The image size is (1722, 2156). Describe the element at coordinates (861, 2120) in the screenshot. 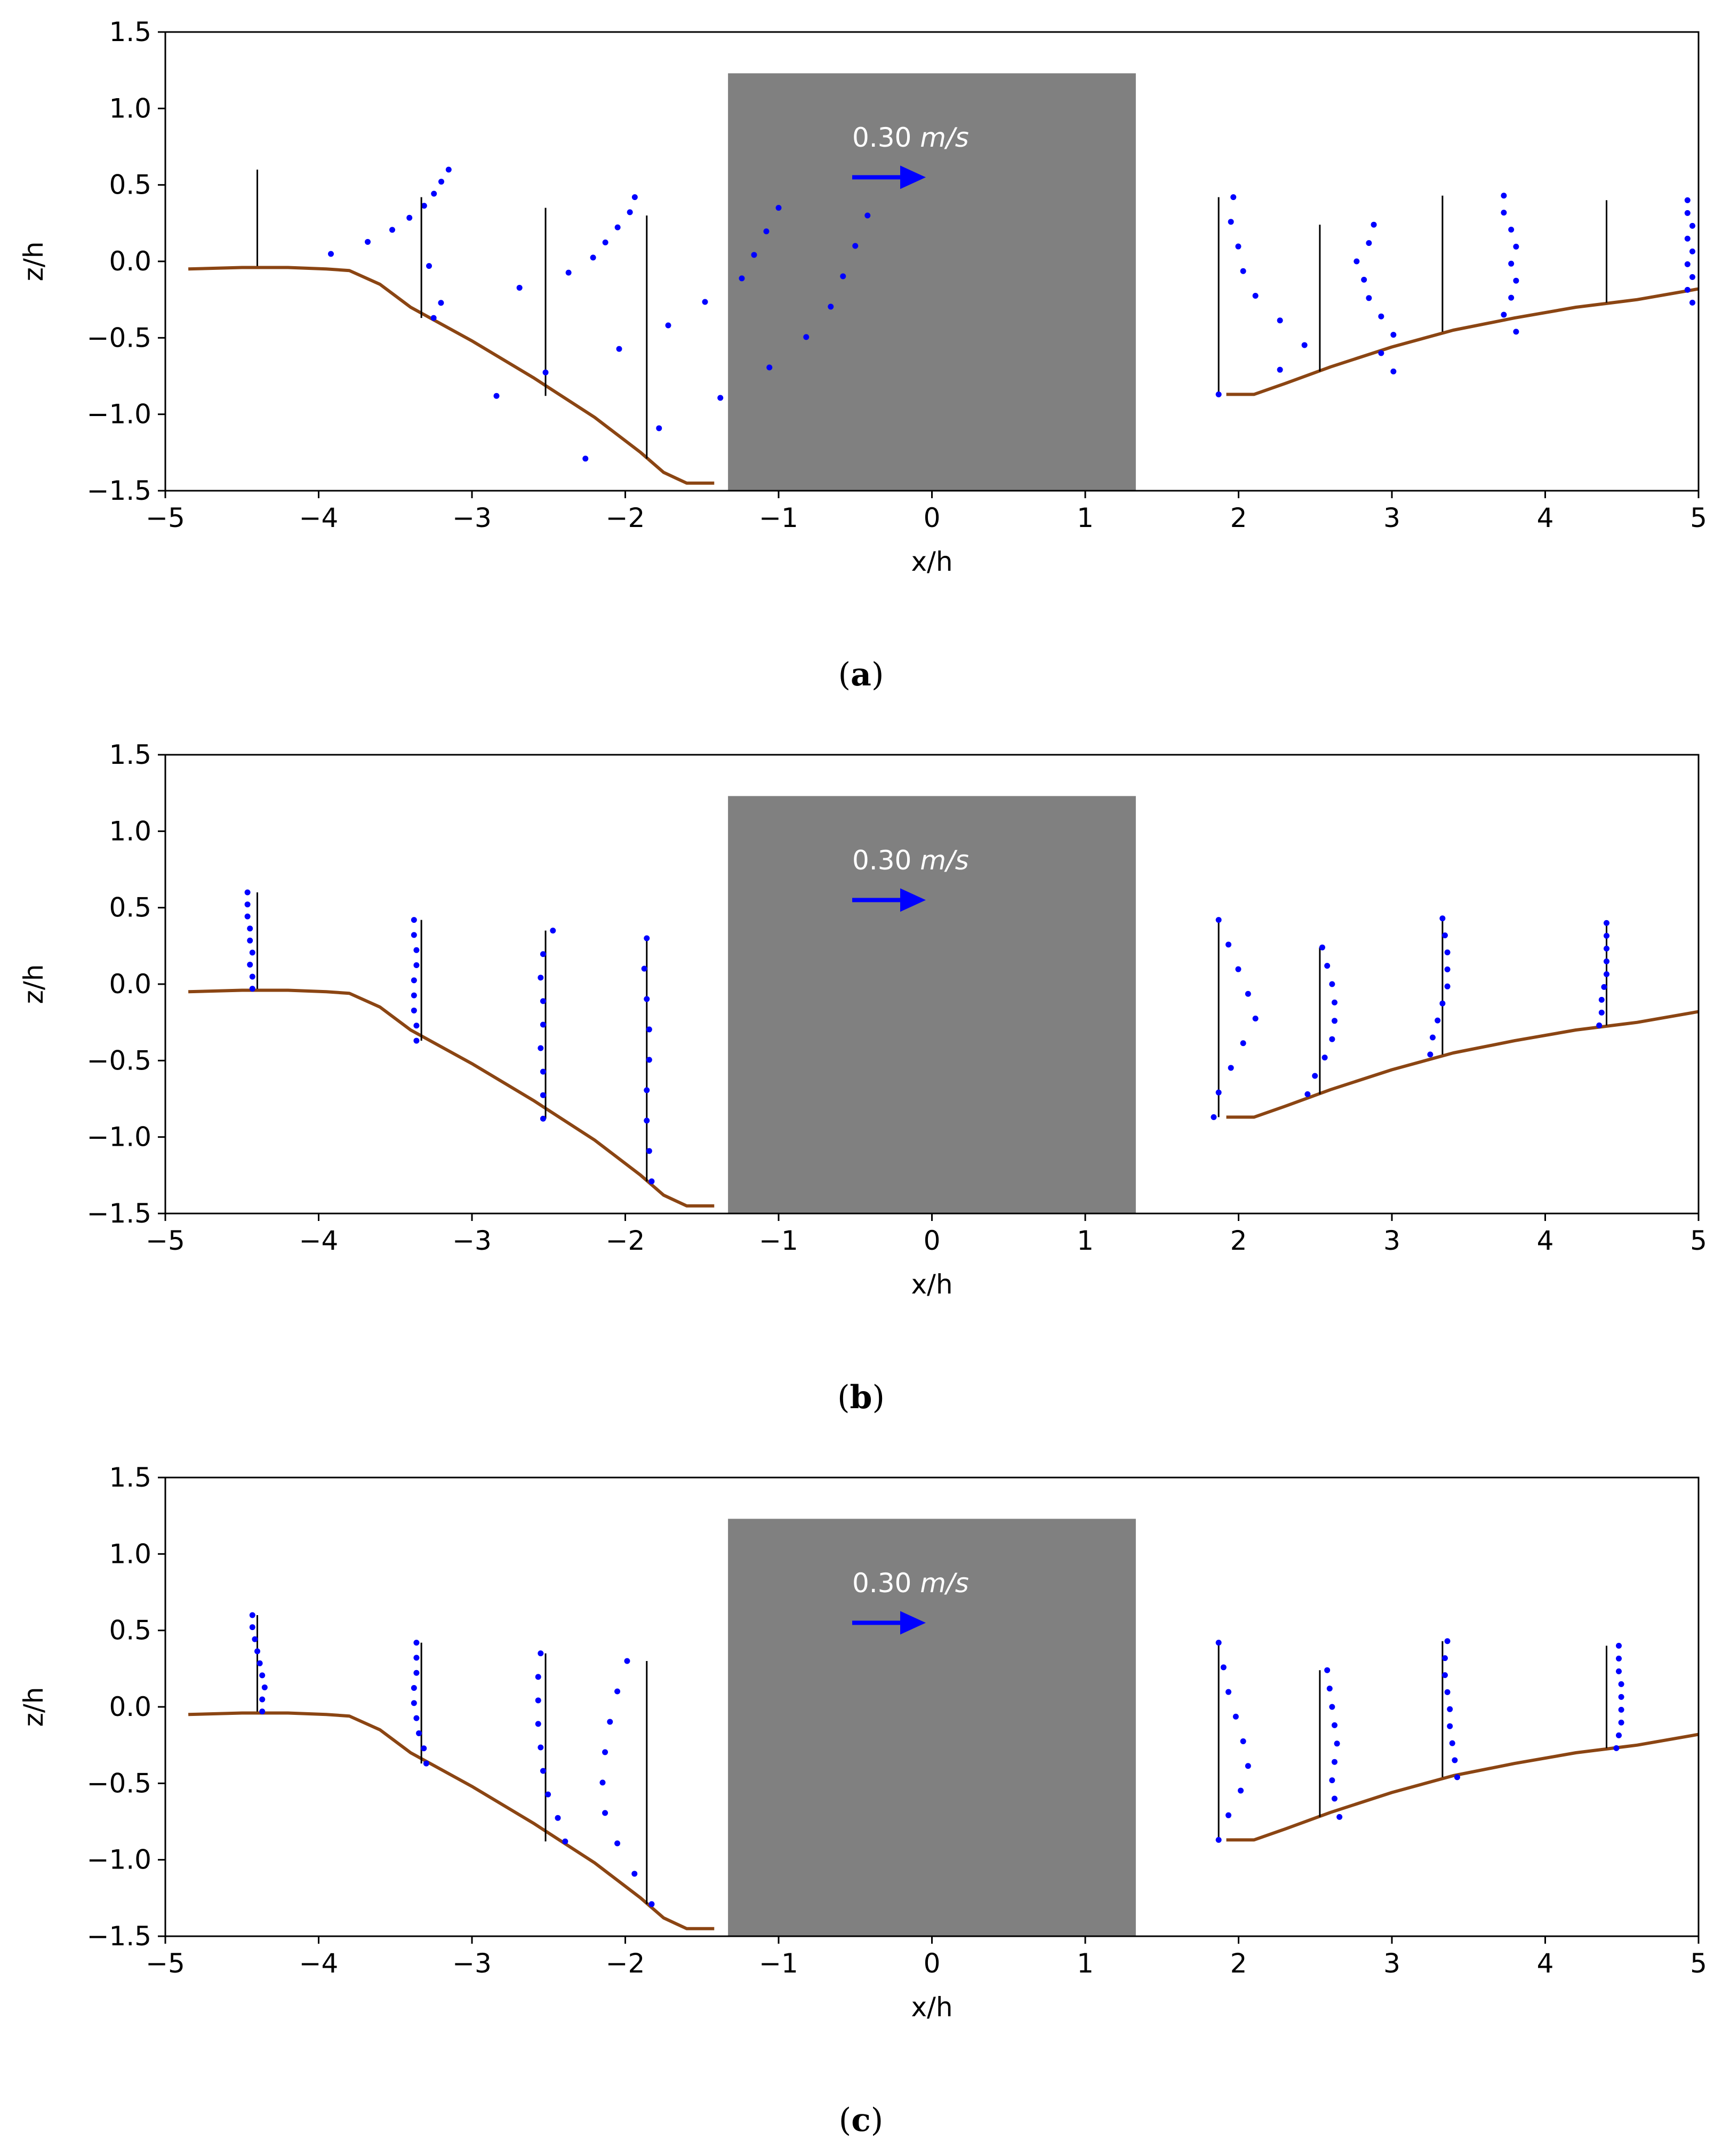

I see `caption-c: (c)` at that location.